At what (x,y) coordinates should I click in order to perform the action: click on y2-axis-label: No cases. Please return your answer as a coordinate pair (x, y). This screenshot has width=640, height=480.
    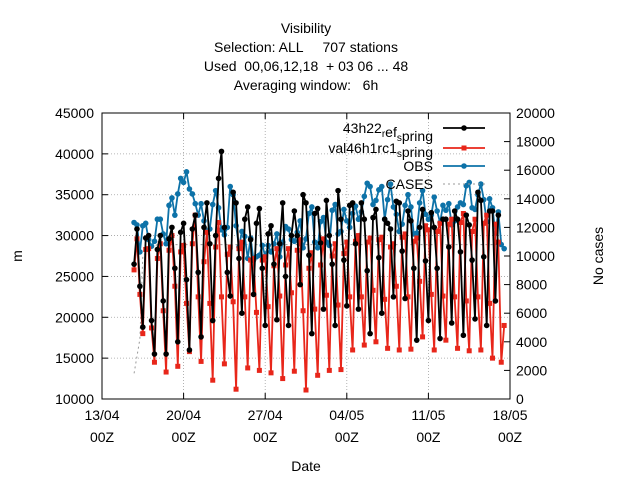
    Looking at the image, I should click on (598, 256).